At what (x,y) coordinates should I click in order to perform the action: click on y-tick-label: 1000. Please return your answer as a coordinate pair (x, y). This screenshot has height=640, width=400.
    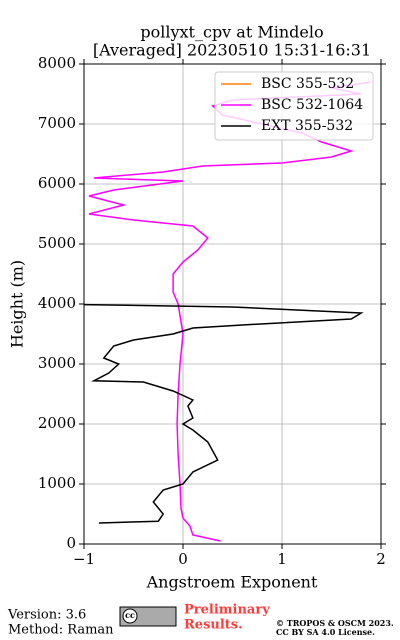
    Looking at the image, I should click on (57, 483).